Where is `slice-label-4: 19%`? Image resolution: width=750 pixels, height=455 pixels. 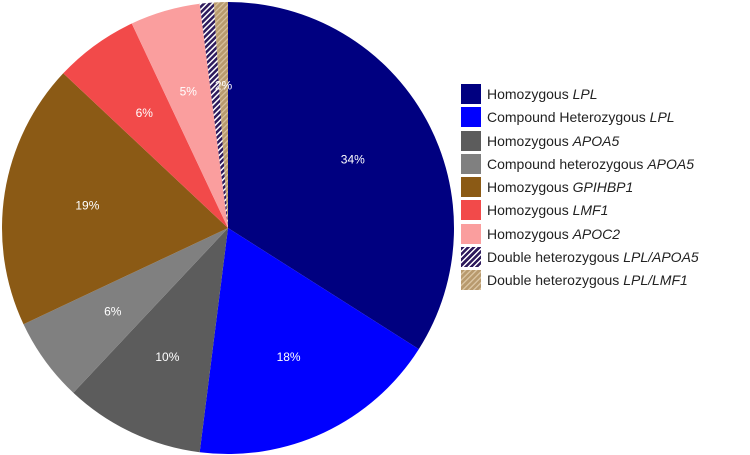
slice-label-4: 19% is located at coordinates (87, 206).